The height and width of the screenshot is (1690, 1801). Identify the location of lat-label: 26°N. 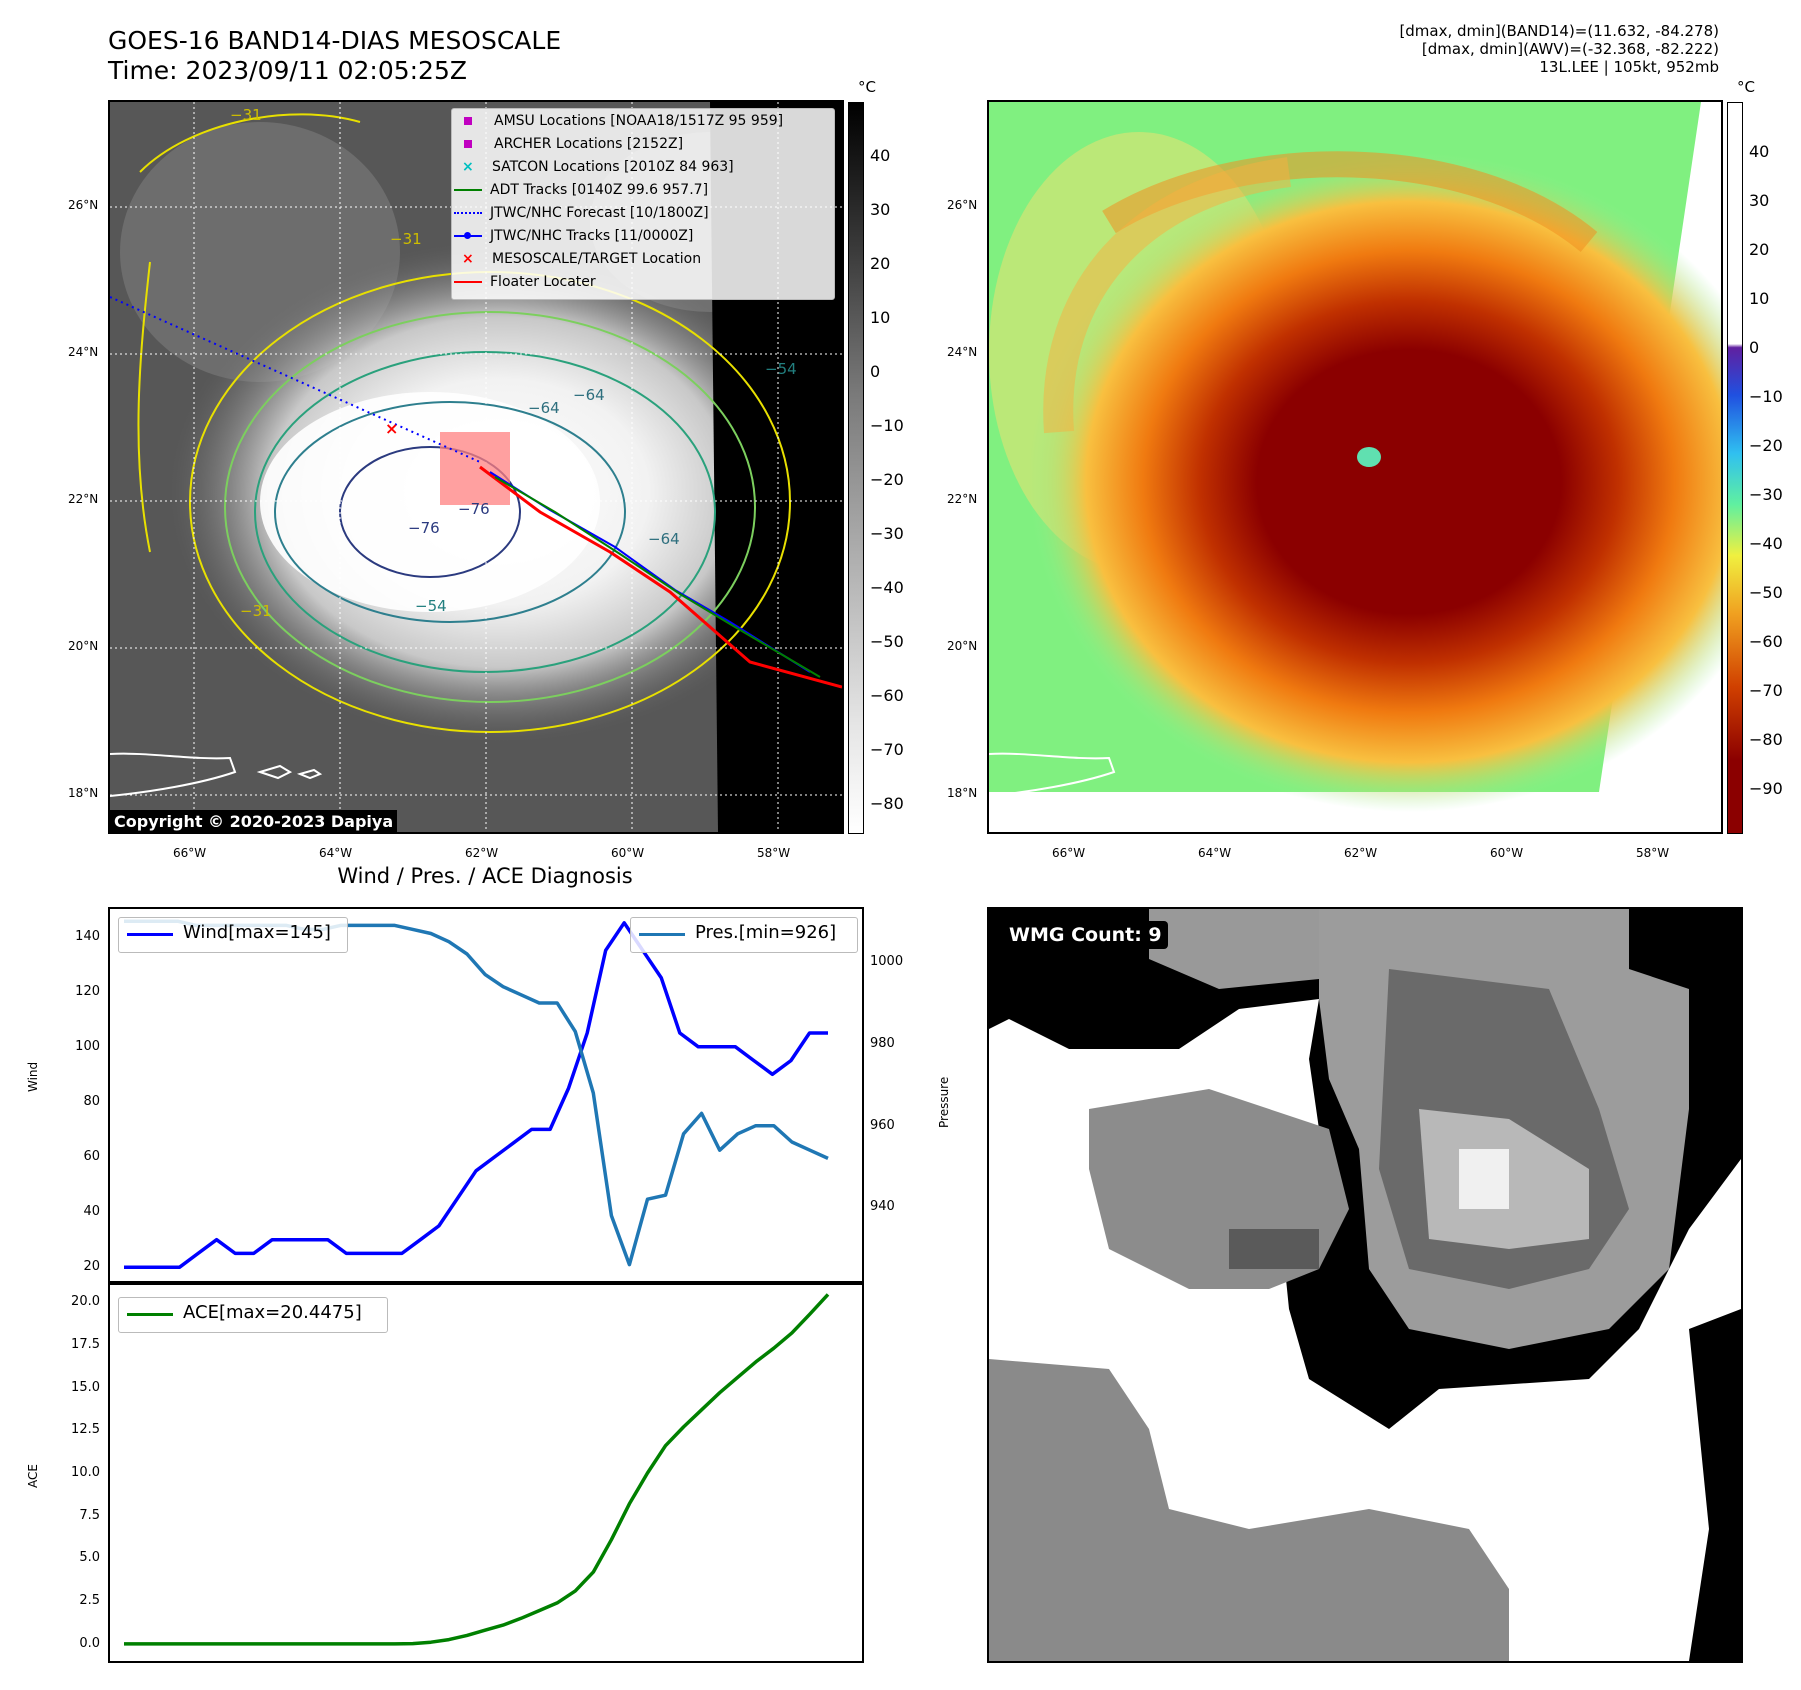
(962, 205).